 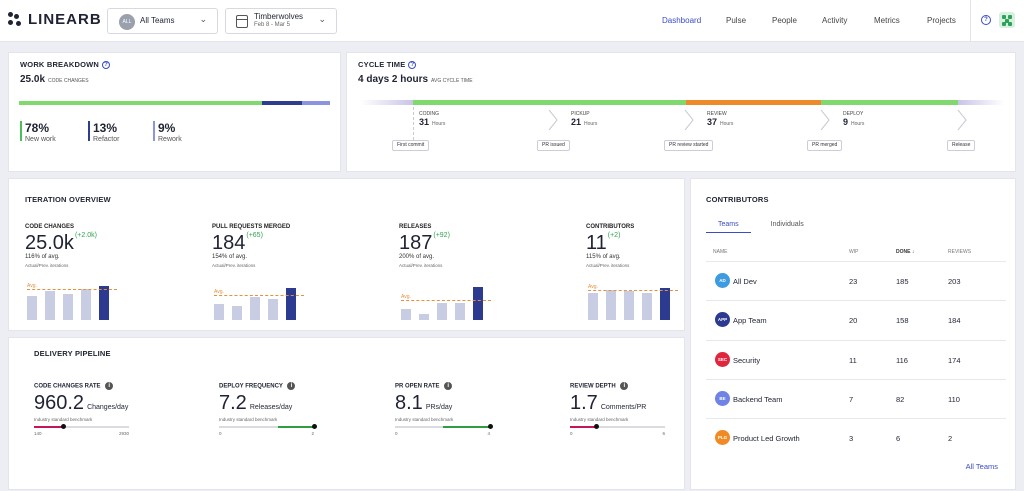 What do you see at coordinates (856, 359) in the screenshot?
I see `table-row: SEC Security 11 116 174` at bounding box center [856, 359].